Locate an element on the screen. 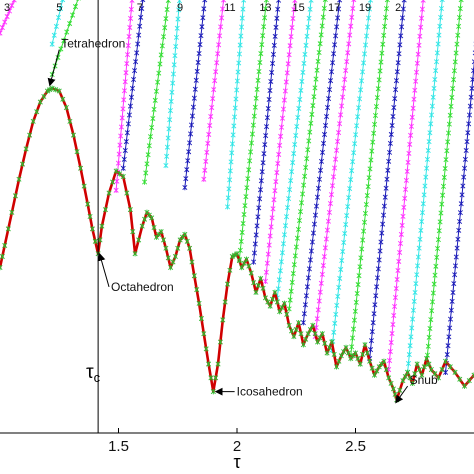 This screenshot has width=474, height=474. branch-label: 15 is located at coordinates (298, 8).